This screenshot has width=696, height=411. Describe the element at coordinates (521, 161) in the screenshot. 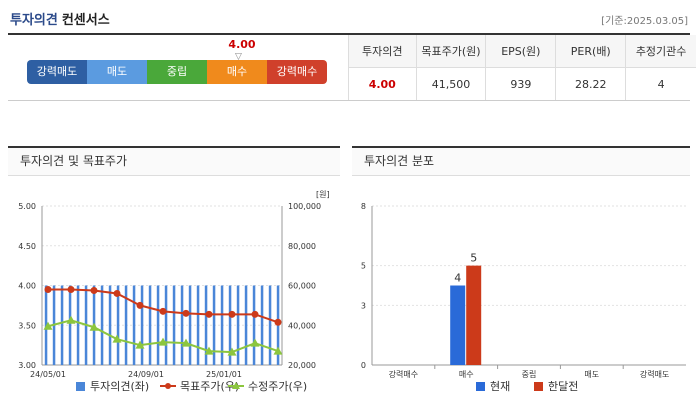

I see `right-panel-title: 투자의견 분포` at that location.